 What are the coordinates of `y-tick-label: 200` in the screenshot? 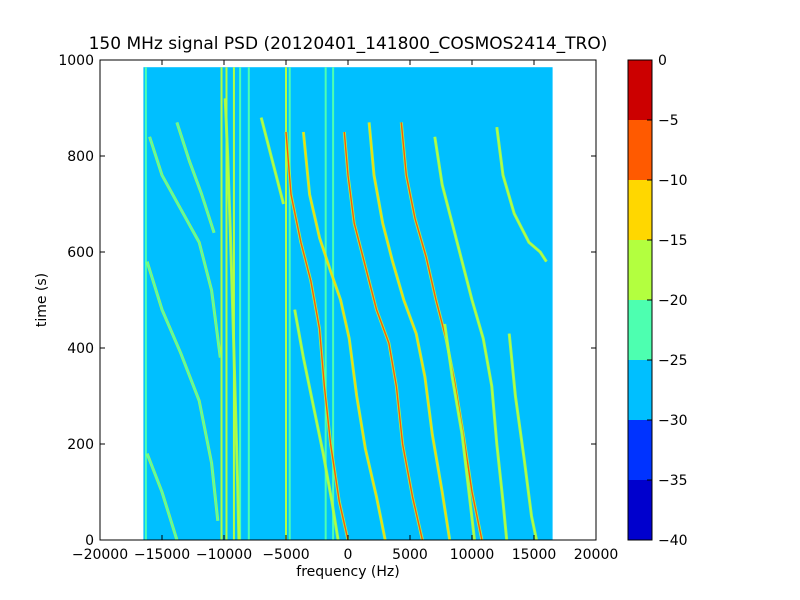 It's located at (80, 445).